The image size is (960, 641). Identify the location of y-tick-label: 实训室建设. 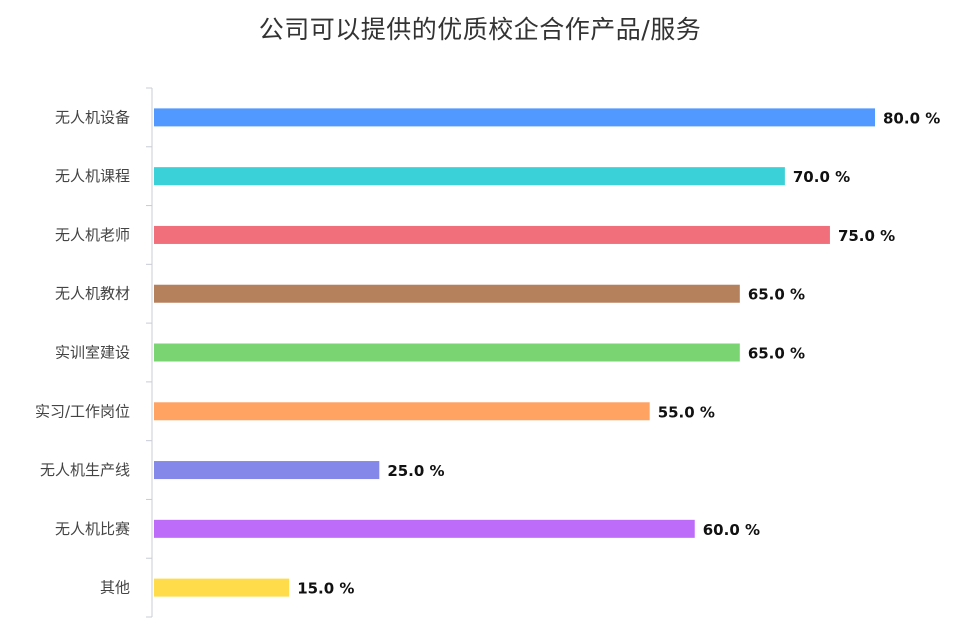
(92, 353).